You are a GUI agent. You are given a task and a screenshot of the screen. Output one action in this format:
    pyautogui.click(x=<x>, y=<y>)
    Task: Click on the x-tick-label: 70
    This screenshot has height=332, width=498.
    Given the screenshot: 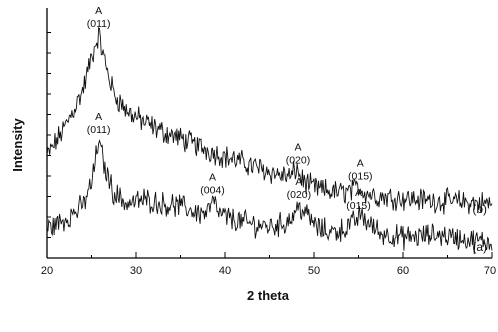 What is the action you would take?
    pyautogui.click(x=490, y=271)
    